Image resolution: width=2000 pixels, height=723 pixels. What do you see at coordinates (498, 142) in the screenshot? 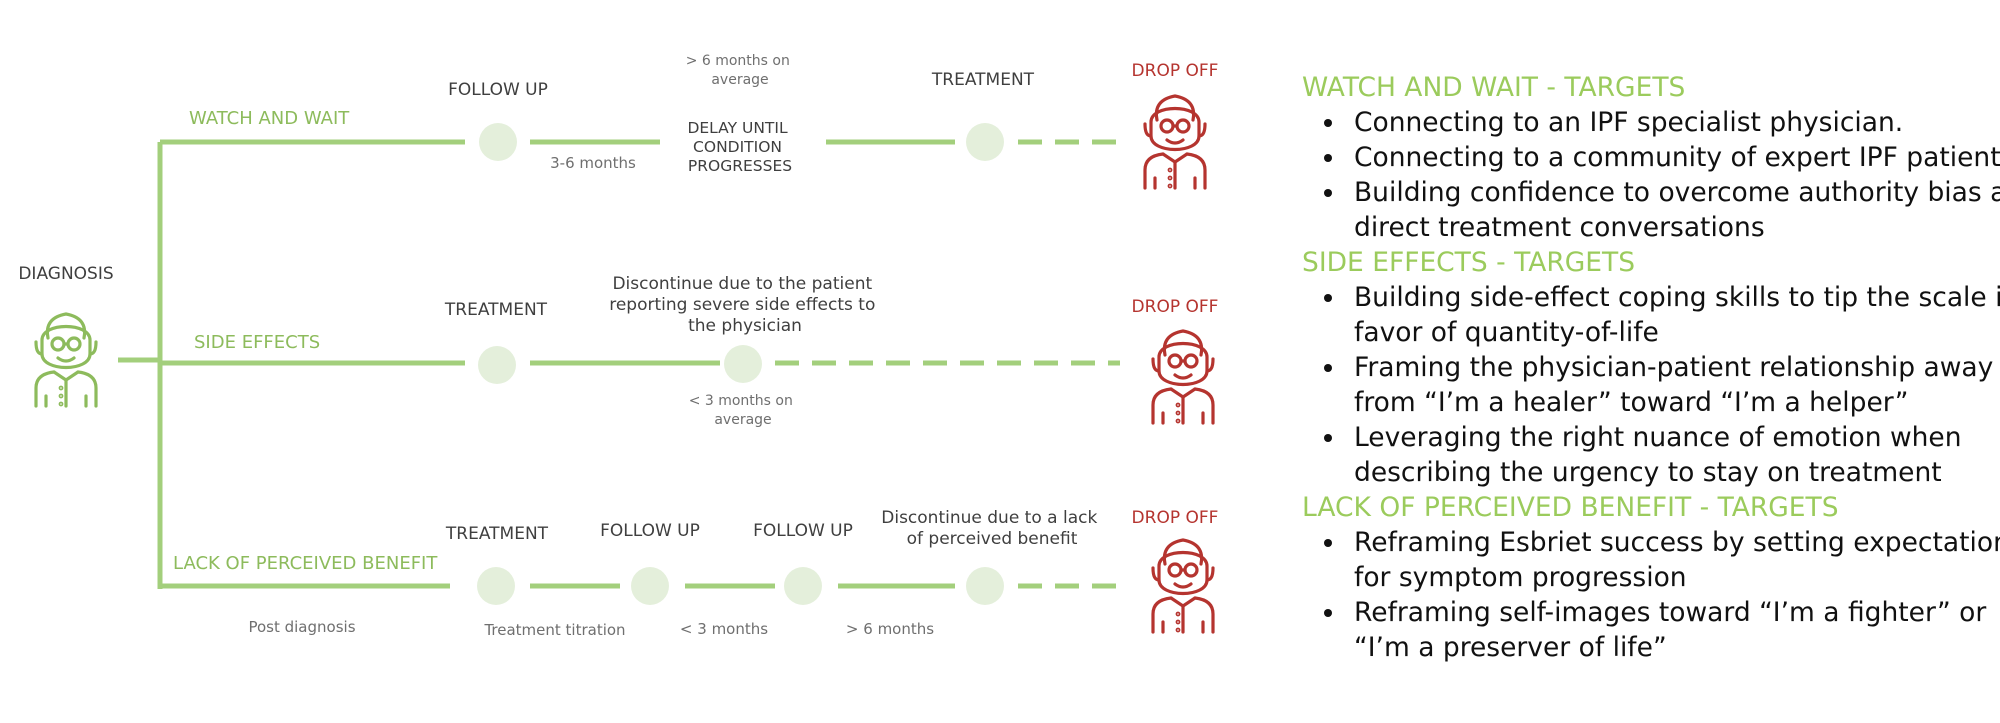
I see `watch-follow-up-node` at bounding box center [498, 142].